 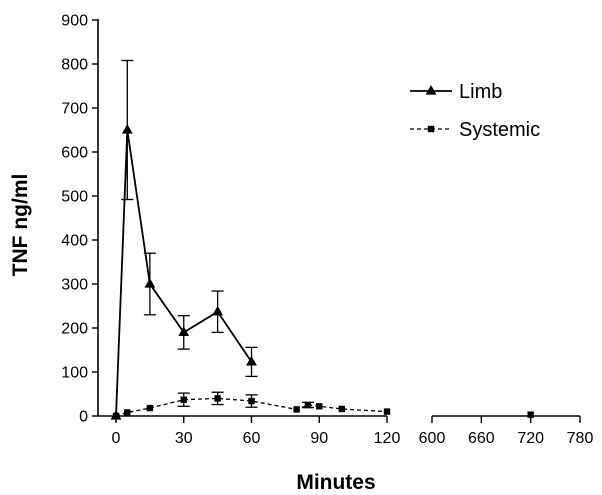 What do you see at coordinates (74, 373) in the screenshot?
I see `y-tick-label: 100` at bounding box center [74, 373].